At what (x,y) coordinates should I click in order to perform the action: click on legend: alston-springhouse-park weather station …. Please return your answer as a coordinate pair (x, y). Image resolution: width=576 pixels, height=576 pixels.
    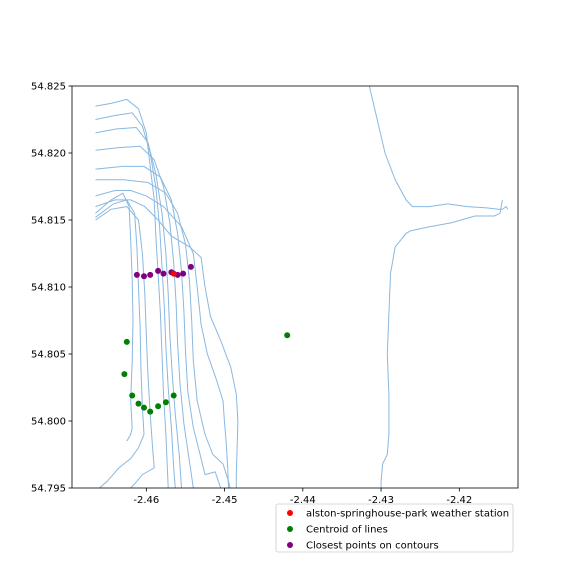
    Looking at the image, I should click on (394, 528).